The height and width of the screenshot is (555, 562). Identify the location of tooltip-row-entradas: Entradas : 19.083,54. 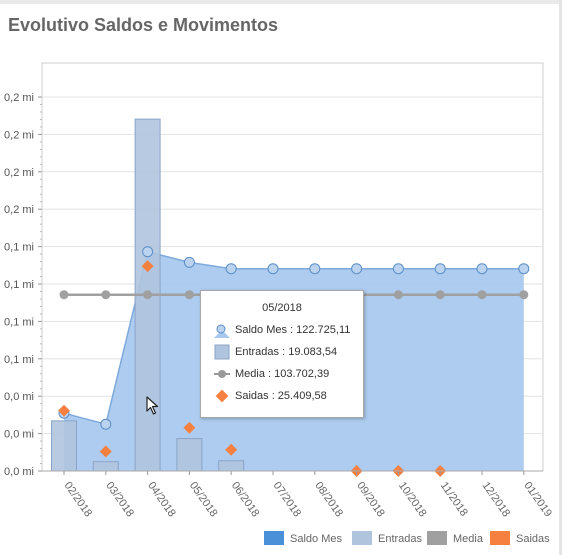
(275, 352).